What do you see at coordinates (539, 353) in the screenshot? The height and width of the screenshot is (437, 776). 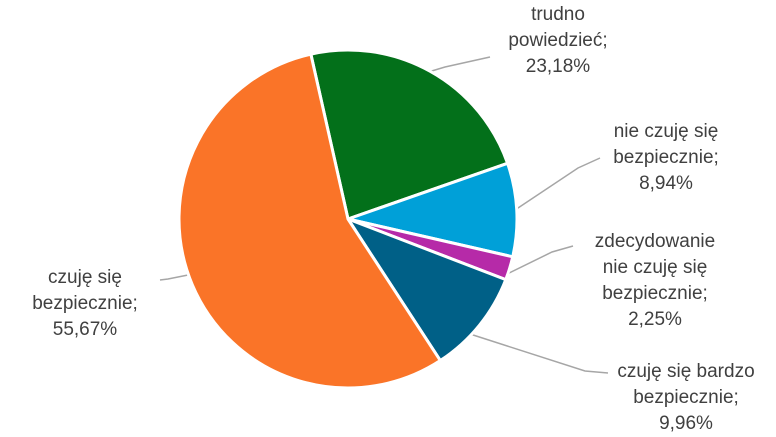 I see `leader-line-czuje-sie-bardzo-bezpiecznie` at bounding box center [539, 353].